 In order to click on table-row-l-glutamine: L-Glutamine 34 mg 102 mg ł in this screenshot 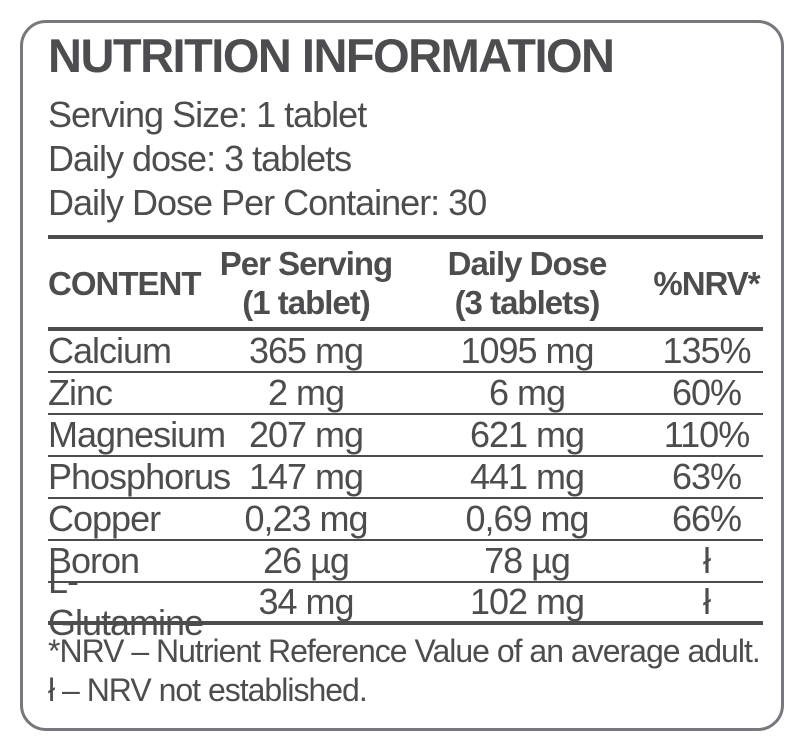, I will do `click(405, 601)`.